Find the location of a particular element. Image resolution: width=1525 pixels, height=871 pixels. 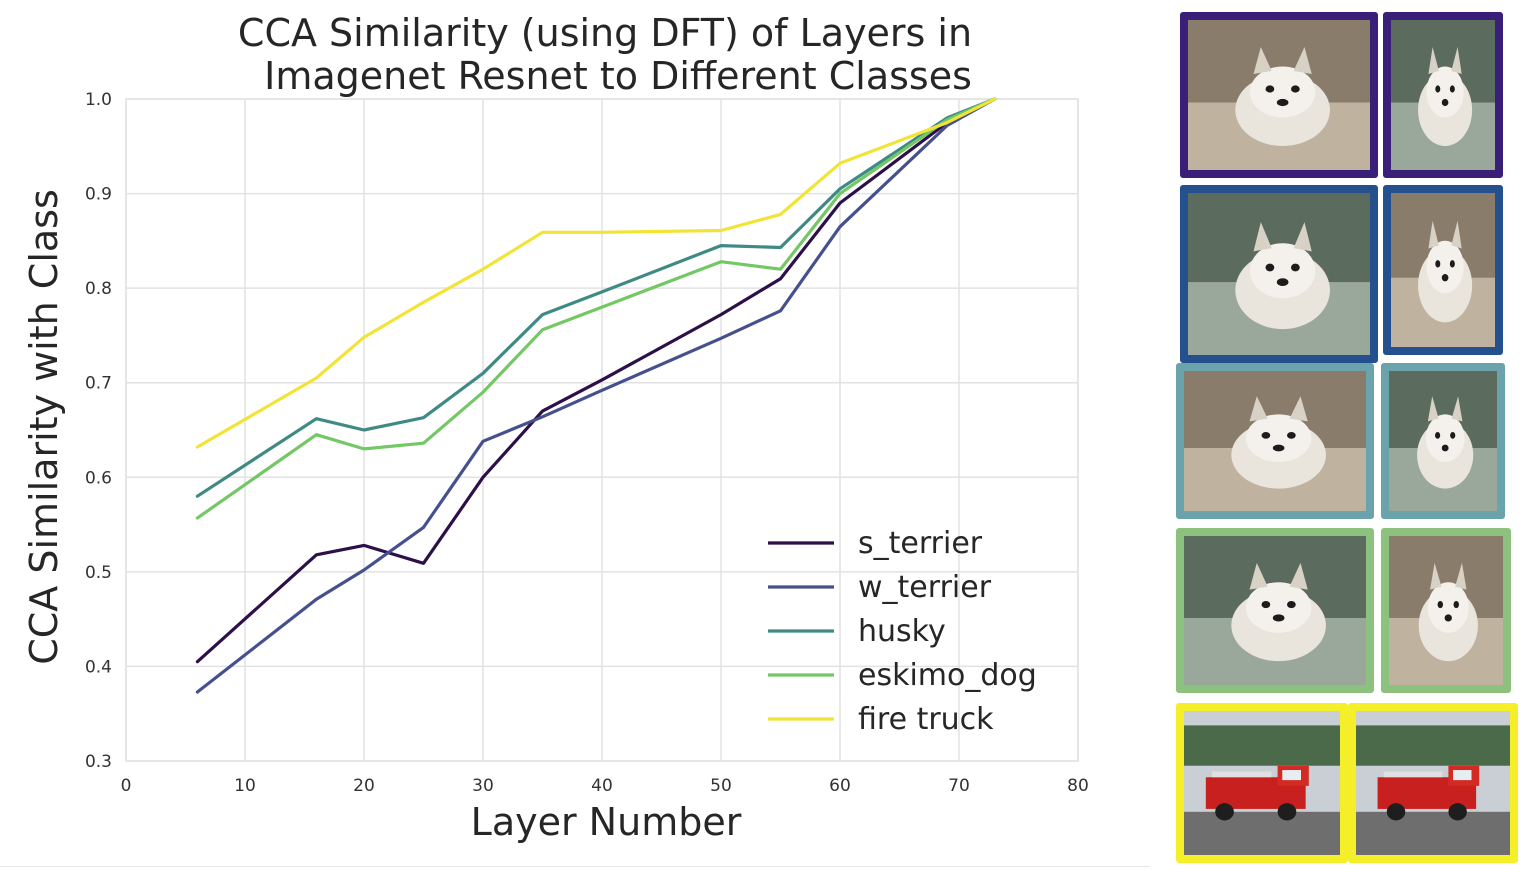

x-tick-label: 40 is located at coordinates (602, 786).